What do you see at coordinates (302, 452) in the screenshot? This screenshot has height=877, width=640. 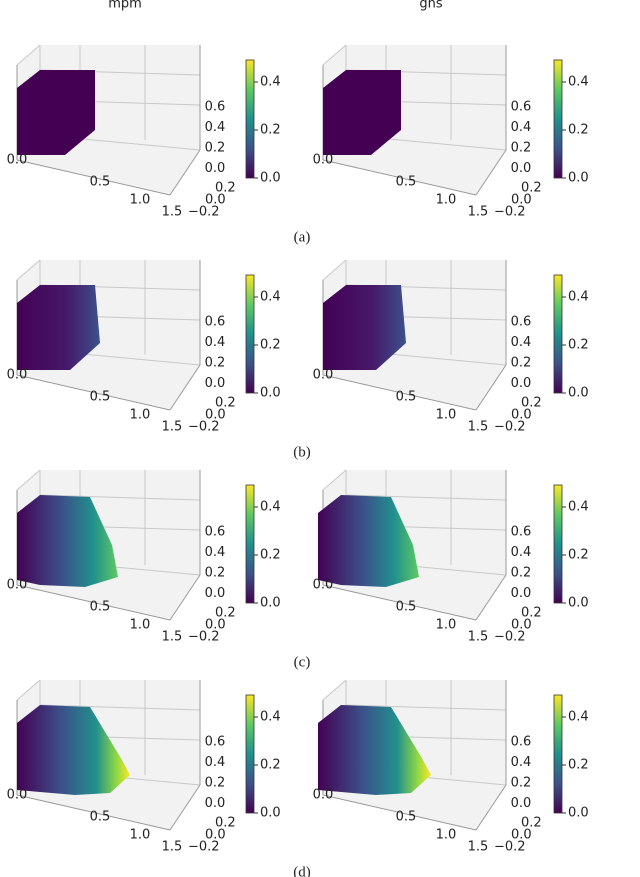 I see `panel-caption: (b)` at bounding box center [302, 452].